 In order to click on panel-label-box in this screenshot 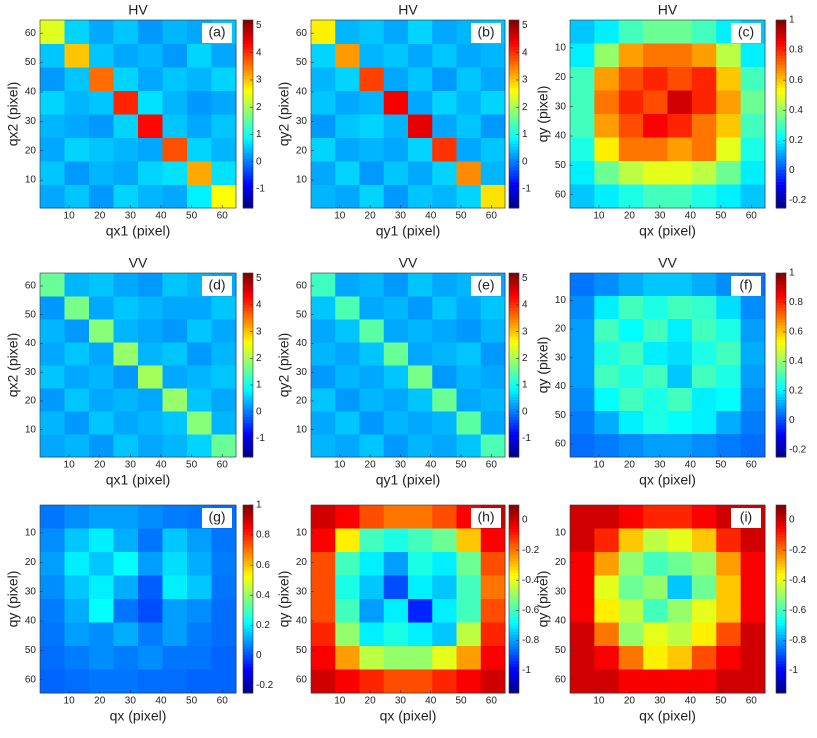, I will do `click(486, 33)`.